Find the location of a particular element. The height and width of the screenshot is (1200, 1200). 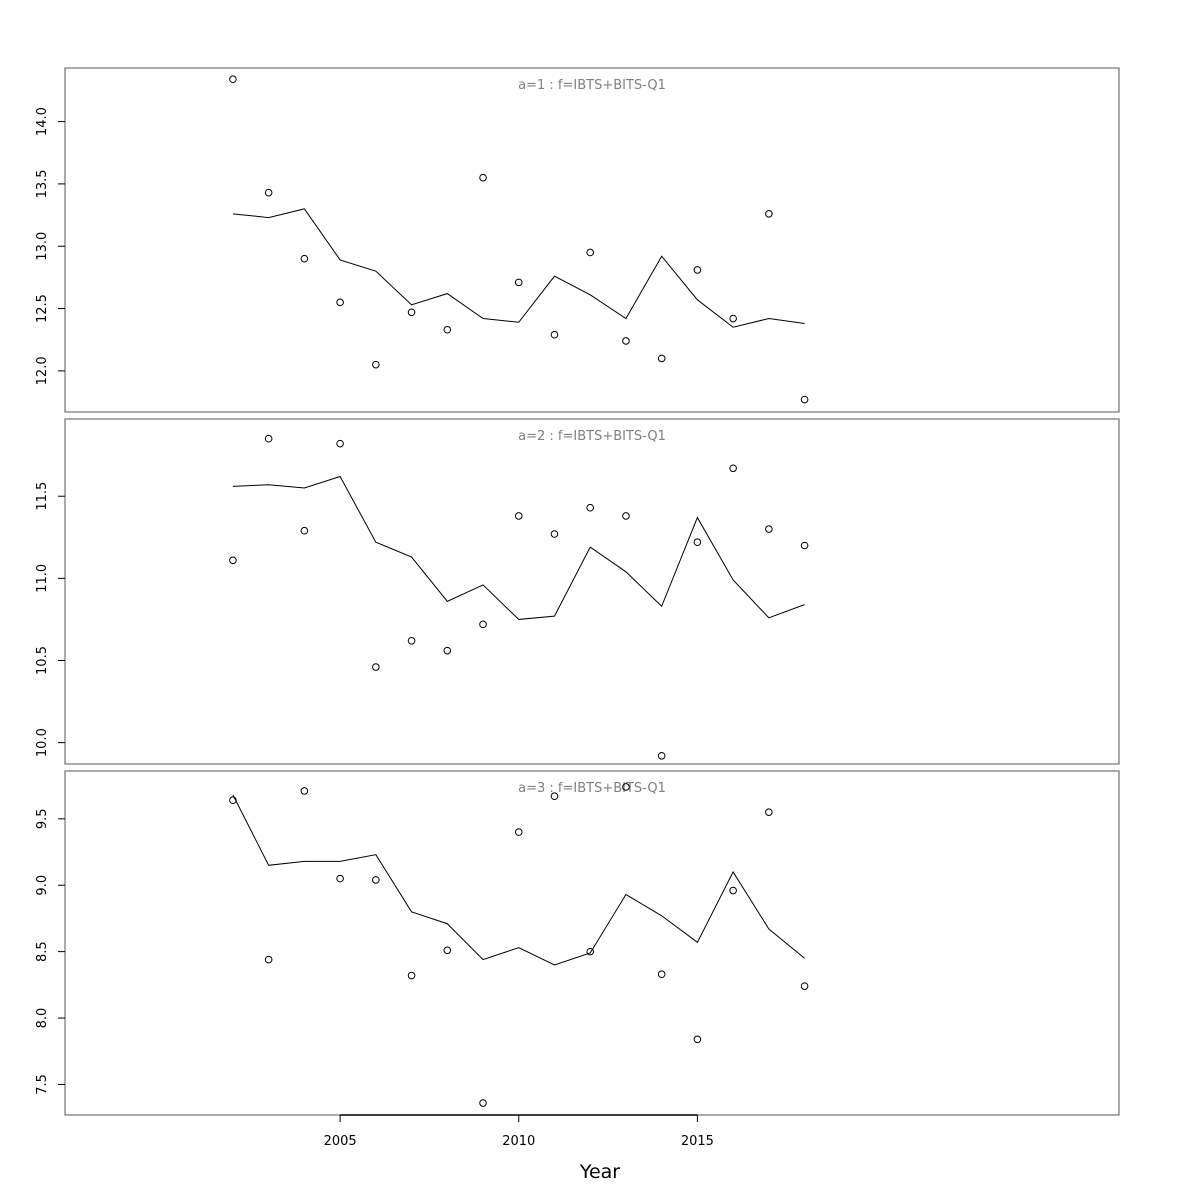

y-axis: 10.0 10.5 11.0 11.5 is located at coordinates (50, 619).